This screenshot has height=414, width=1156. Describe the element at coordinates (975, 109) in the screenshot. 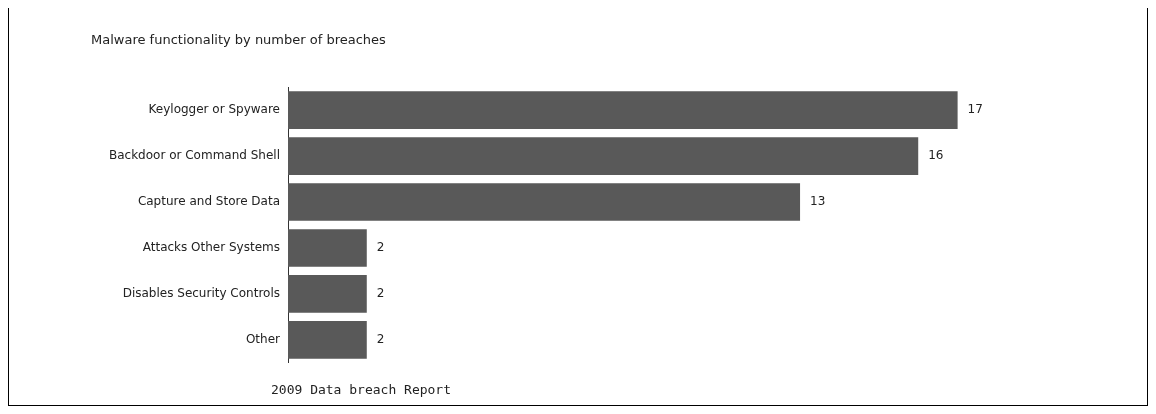

I see `data-label: 17` at that location.